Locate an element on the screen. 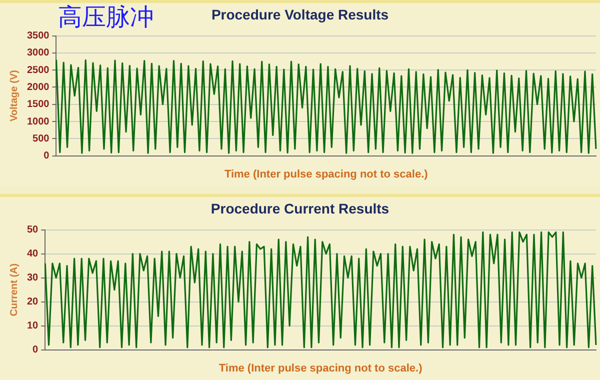 This screenshot has width=600, height=380. chart-title: Procedure Current Results is located at coordinates (300, 208).